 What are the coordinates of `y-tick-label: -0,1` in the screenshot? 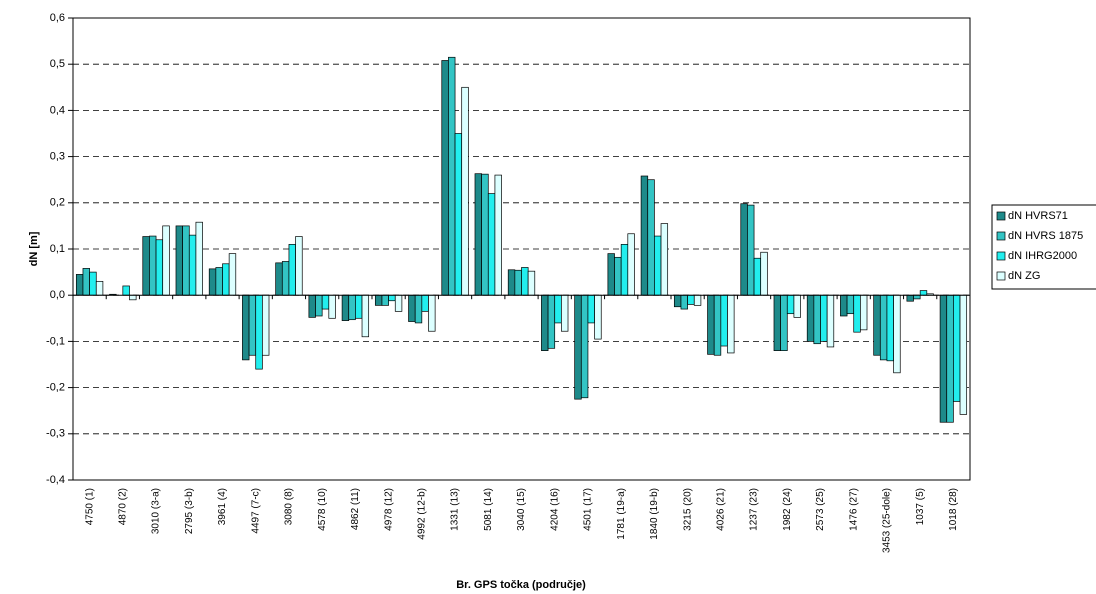 It's located at (55, 341).